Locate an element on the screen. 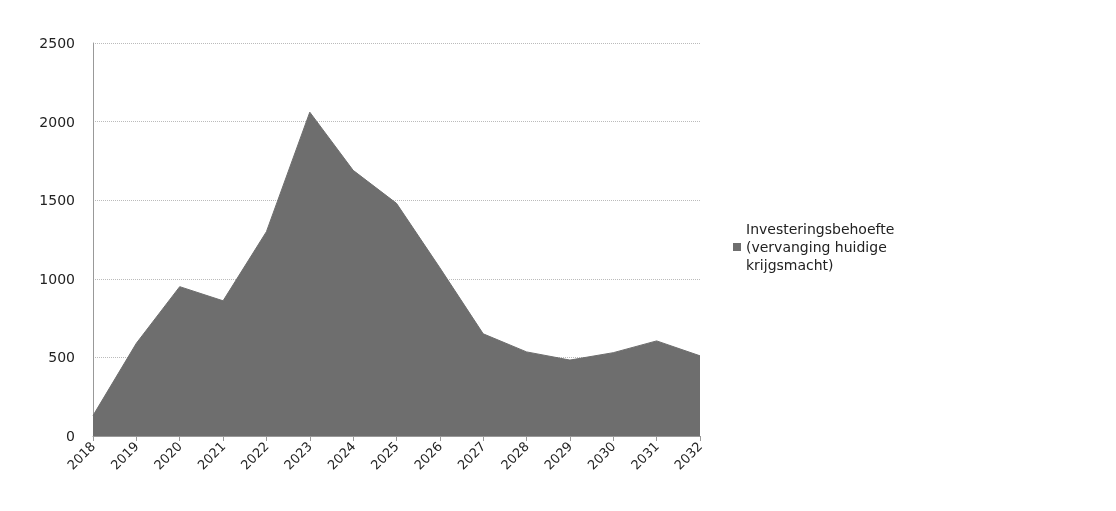 The height and width of the screenshot is (511, 1116). y-tick-label: 2000 is located at coordinates (57, 121).